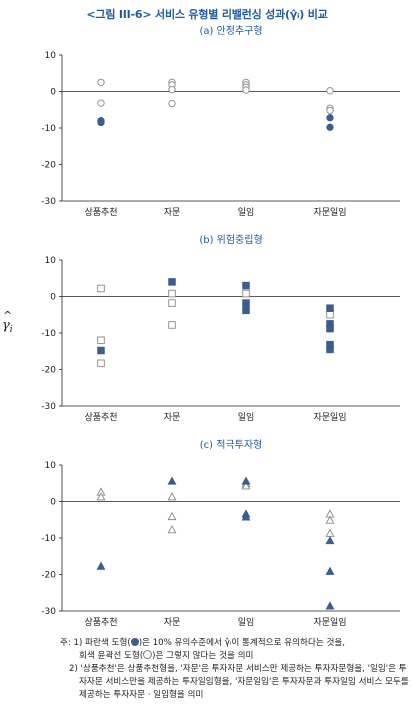 The width and height of the screenshot is (414, 723). What do you see at coordinates (95, 643) in the screenshot?
I see `note-1-text-a: 주: 1) 파란색 도형(` at bounding box center [95, 643].